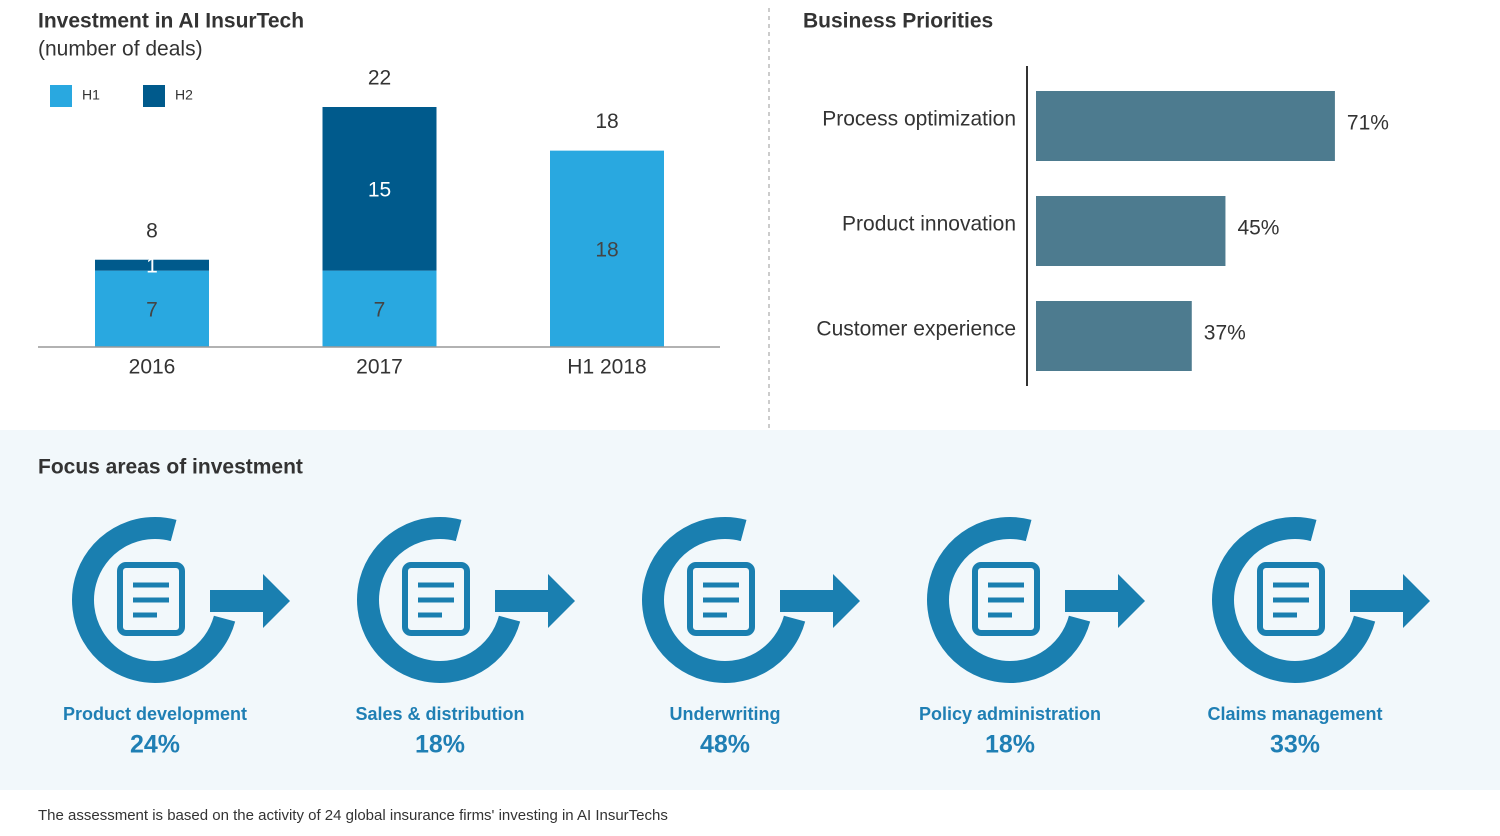 This screenshot has width=1500, height=836. I want to click on total-label: 18, so click(606, 121).